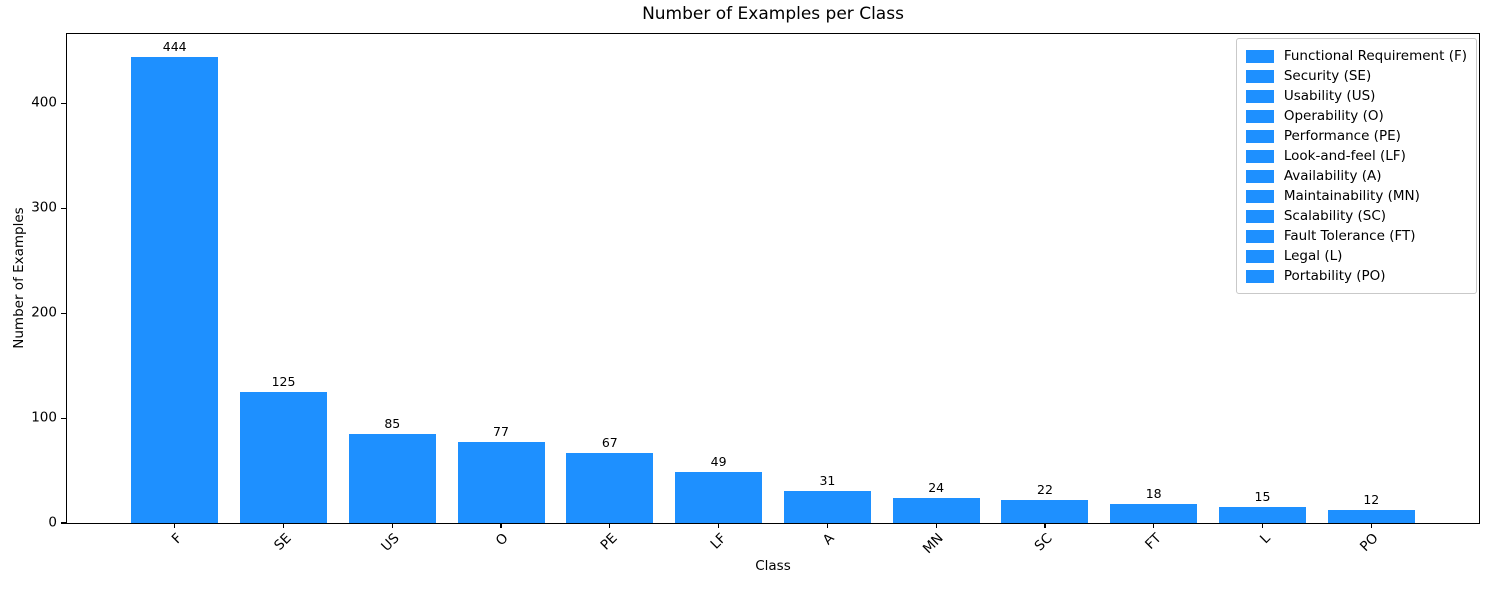 This screenshot has width=1489, height=590. Describe the element at coordinates (44, 312) in the screenshot. I see `y-tick-label: 200` at that location.